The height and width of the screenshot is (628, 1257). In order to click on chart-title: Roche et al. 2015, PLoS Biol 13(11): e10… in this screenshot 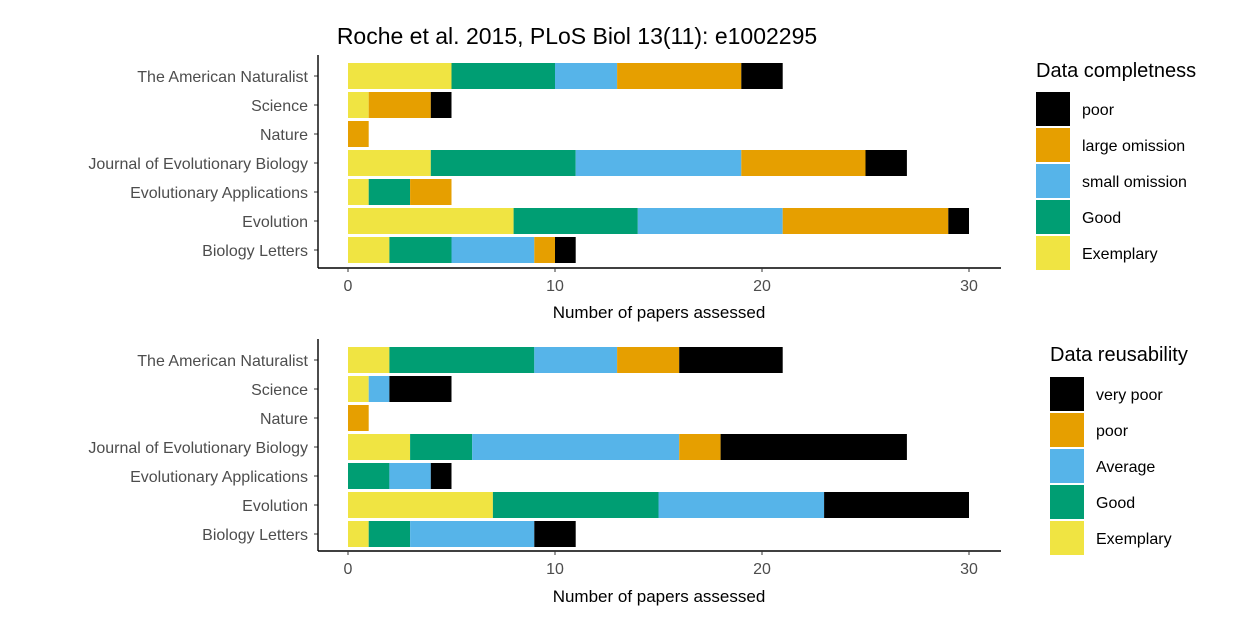, I will do `click(577, 36)`.